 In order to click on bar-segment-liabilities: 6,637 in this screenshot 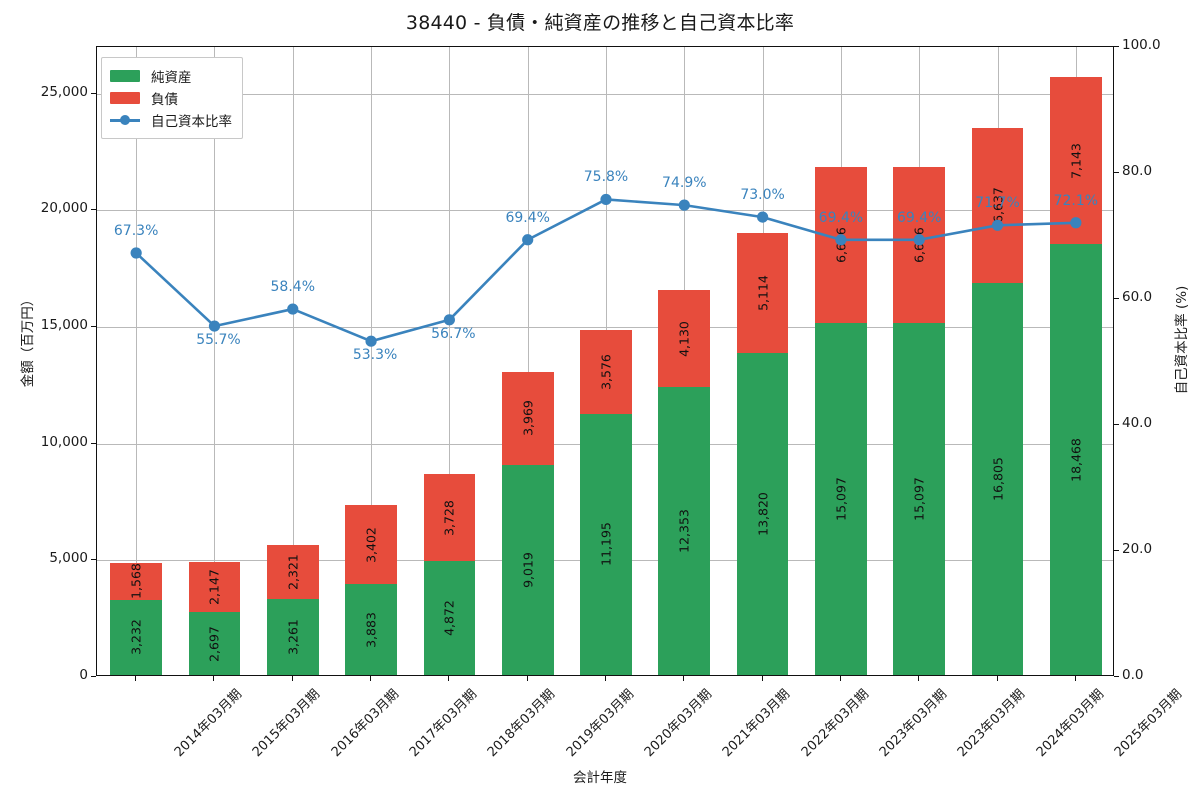, I will do `click(997, 205)`.